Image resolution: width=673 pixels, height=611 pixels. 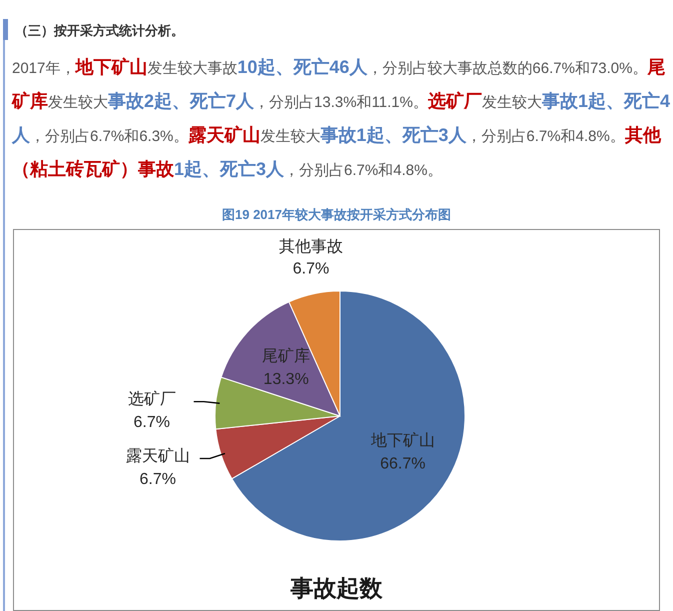 What do you see at coordinates (507, 68) in the screenshot?
I see `text: ，分别占较大事故总数的66.7%和73.0%。` at bounding box center [507, 68].